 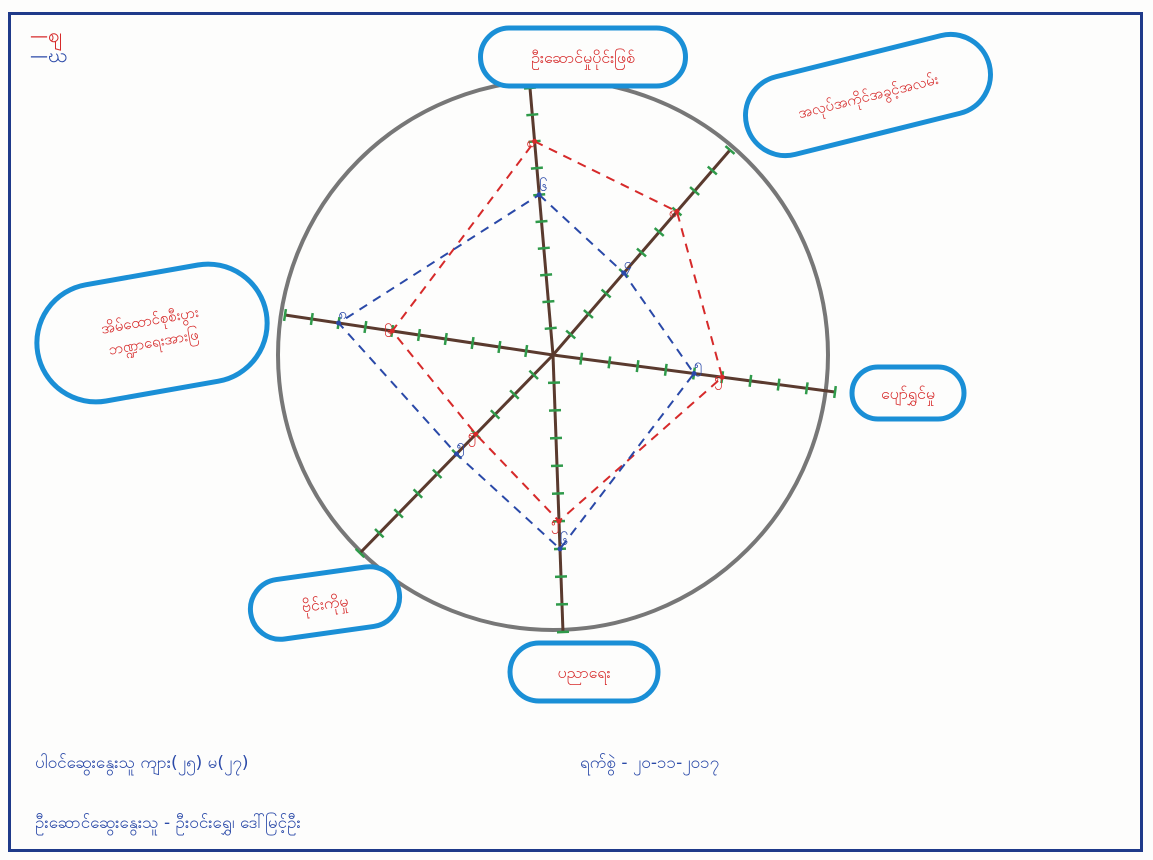 I want to click on series-0-point-left, so click(x=392, y=331).